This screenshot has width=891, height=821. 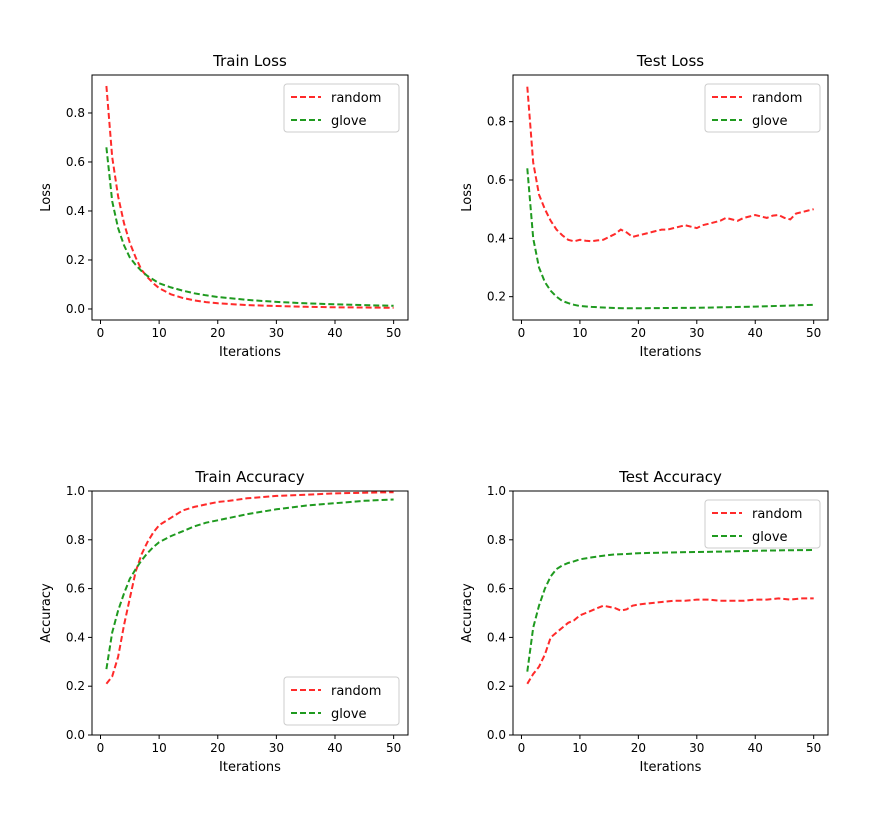 I want to click on chart-title: Train Accuracy, so click(x=249, y=477).